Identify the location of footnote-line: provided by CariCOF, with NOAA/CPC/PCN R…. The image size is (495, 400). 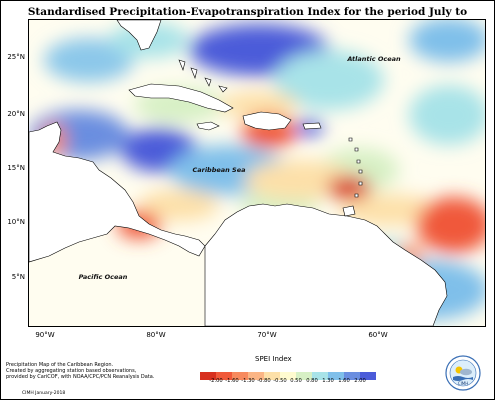
(80, 377).